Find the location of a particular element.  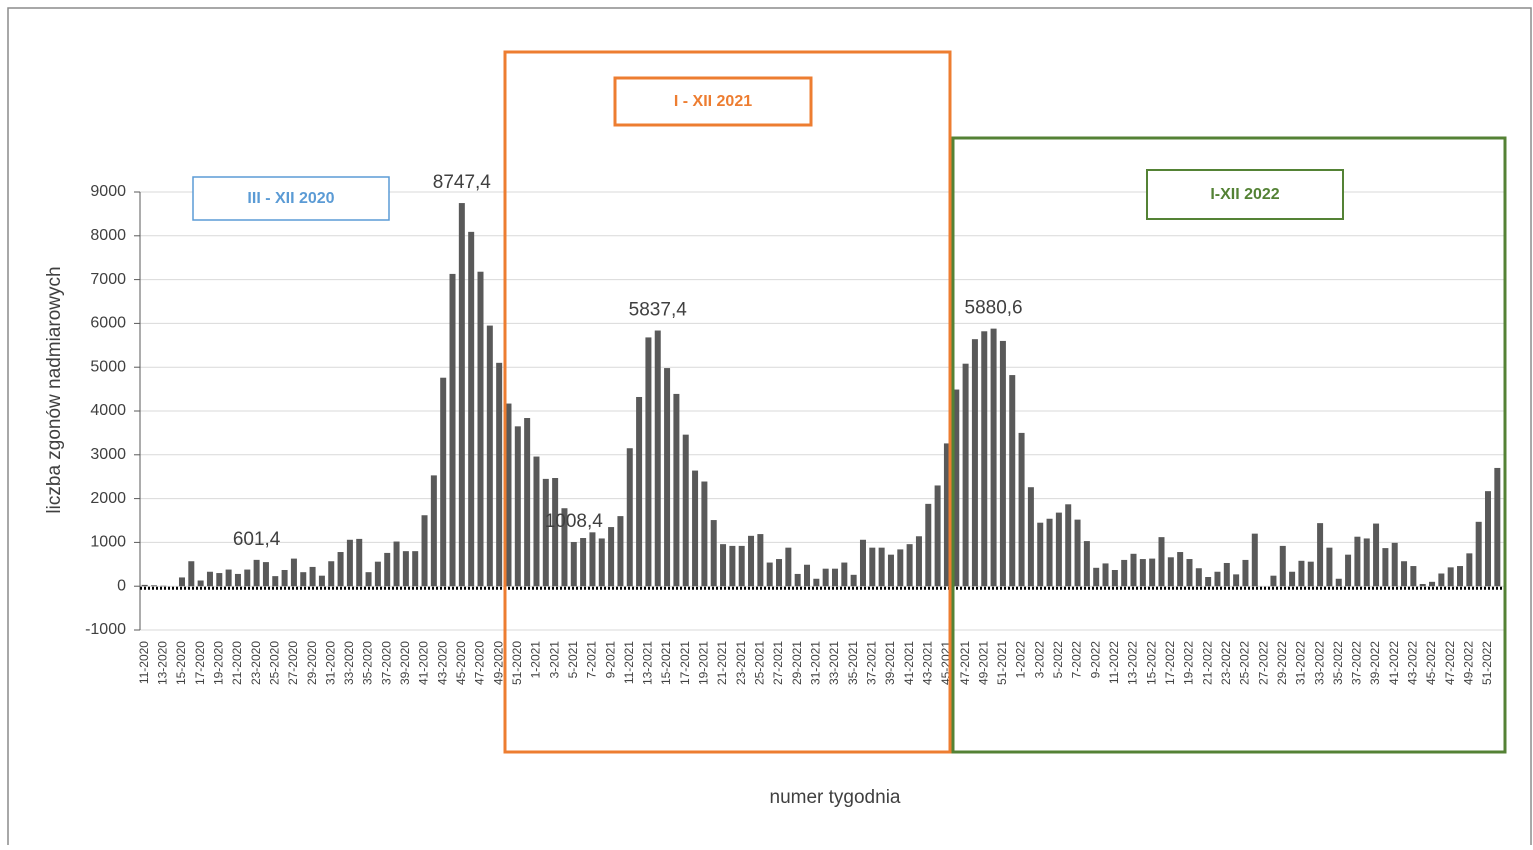

x-tick-label: 21-2022 is located at coordinates (1207, 663).